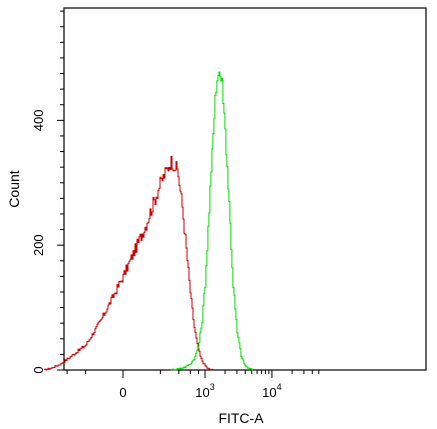  Describe the element at coordinates (14, 188) in the screenshot. I see `y-axis-title: Count` at that location.